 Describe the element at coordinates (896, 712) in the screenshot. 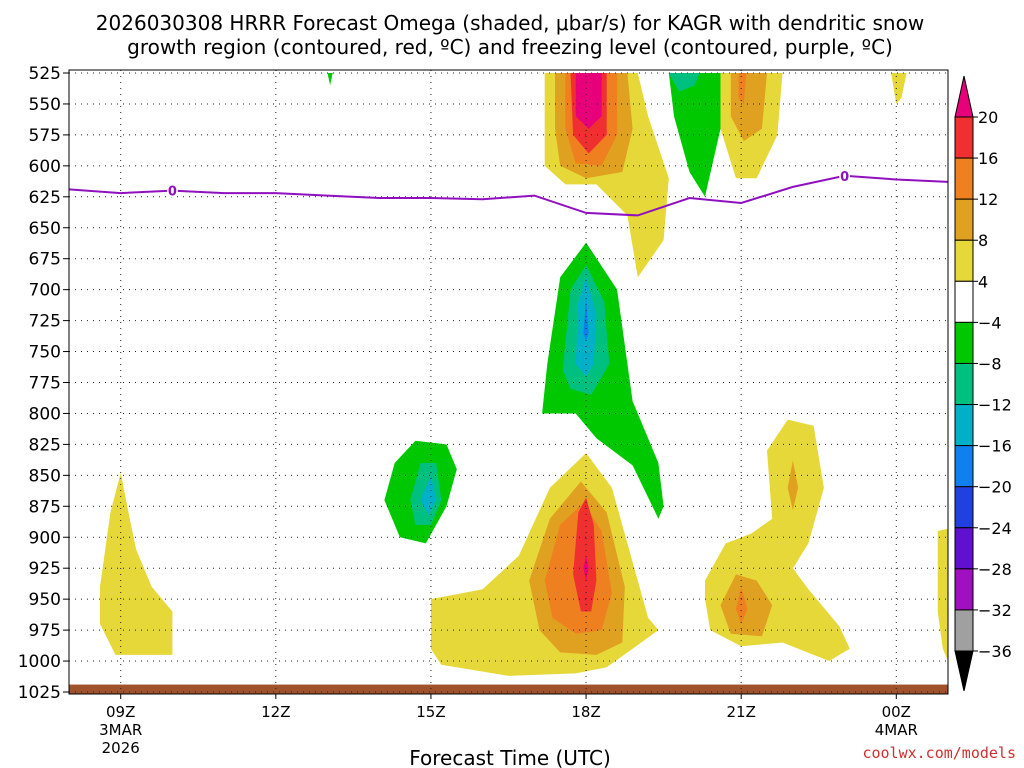

I see `x-tick-label-24-0: 00Z` at that location.